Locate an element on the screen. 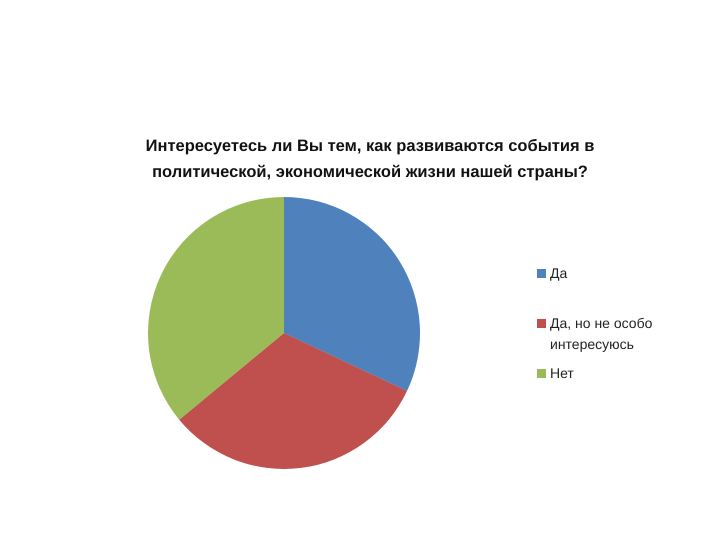 The height and width of the screenshot is (540, 720). legend-label: Да, но не особо интересуюсь is located at coordinates (602, 334).